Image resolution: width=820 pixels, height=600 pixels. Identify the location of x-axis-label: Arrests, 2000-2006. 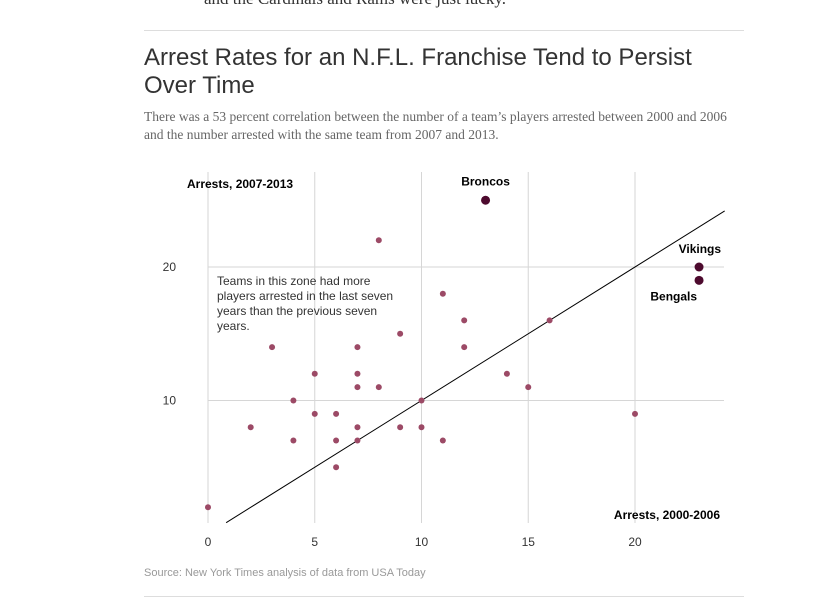
(667, 515).